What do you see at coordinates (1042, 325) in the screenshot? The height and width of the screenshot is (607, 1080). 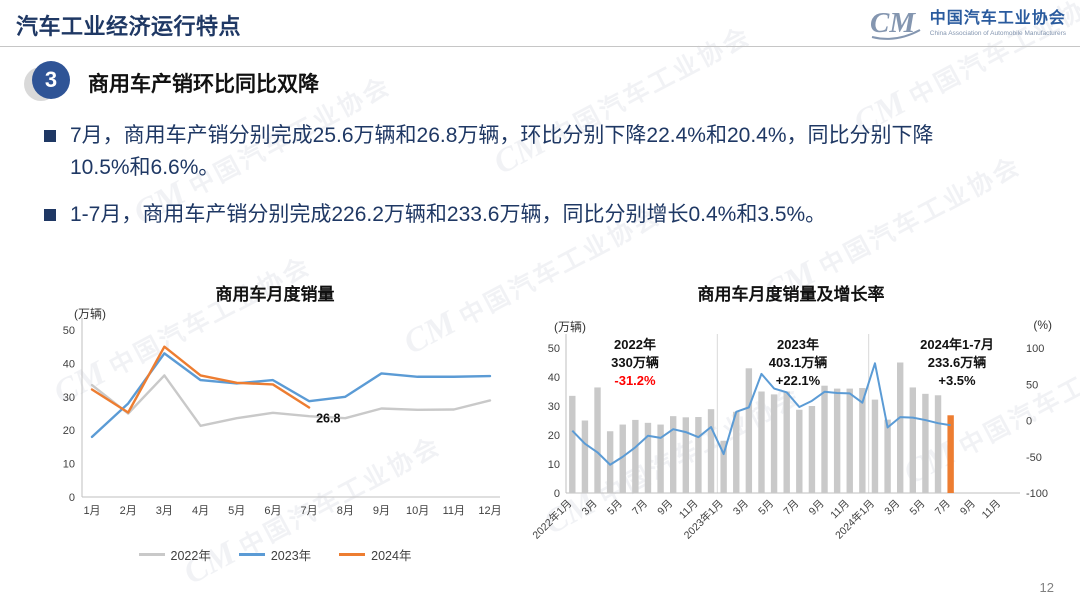 I see `chart2-right-unit-label: (%)` at bounding box center [1042, 325].